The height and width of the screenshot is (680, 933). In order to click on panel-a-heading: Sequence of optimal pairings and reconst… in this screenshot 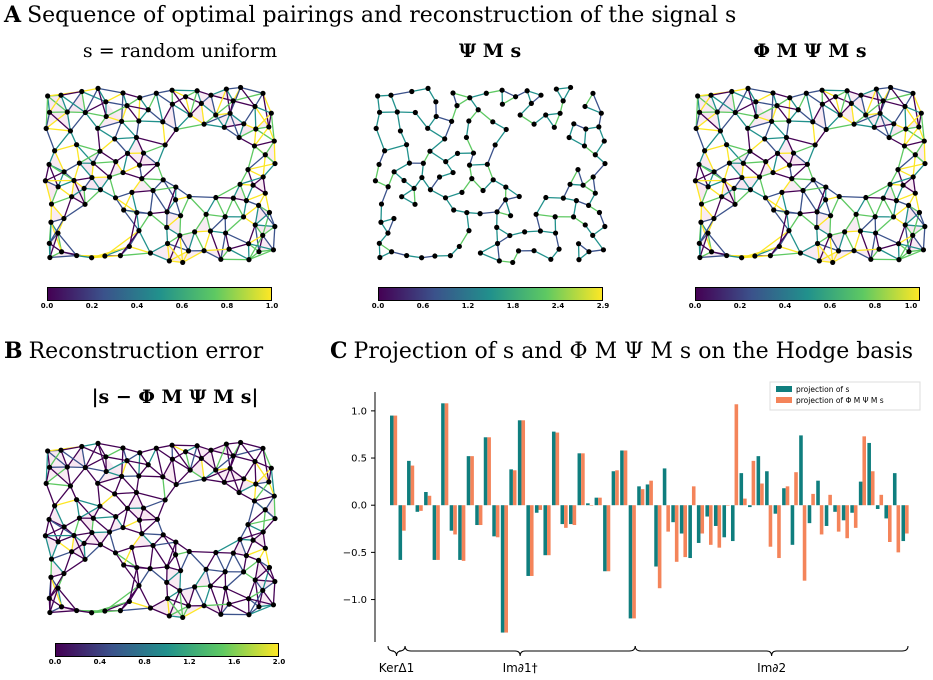, I will do `click(382, 15)`.